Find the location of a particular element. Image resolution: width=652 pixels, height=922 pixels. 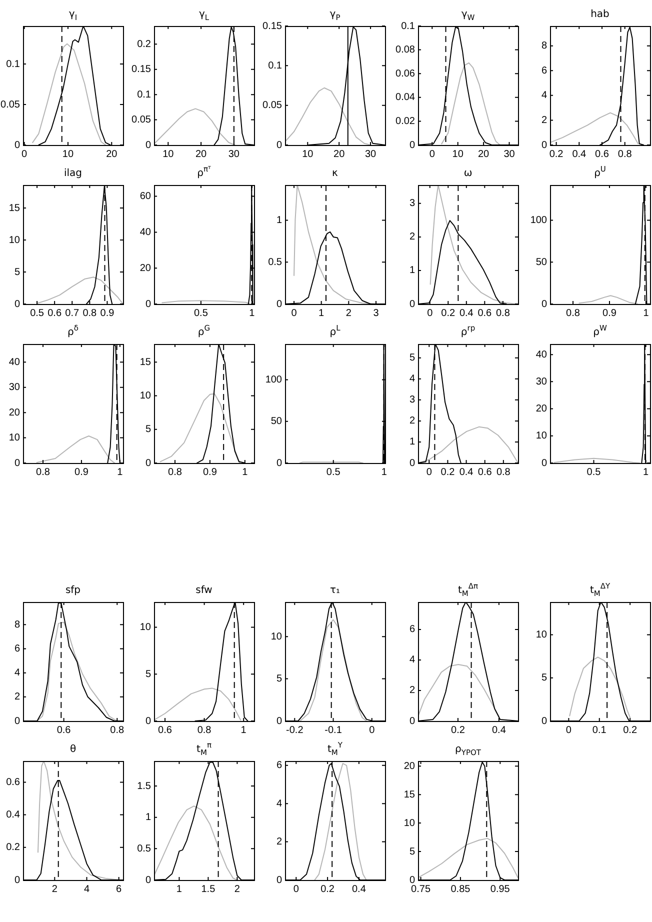

x-tick-label: 2 is located at coordinates (349, 313).